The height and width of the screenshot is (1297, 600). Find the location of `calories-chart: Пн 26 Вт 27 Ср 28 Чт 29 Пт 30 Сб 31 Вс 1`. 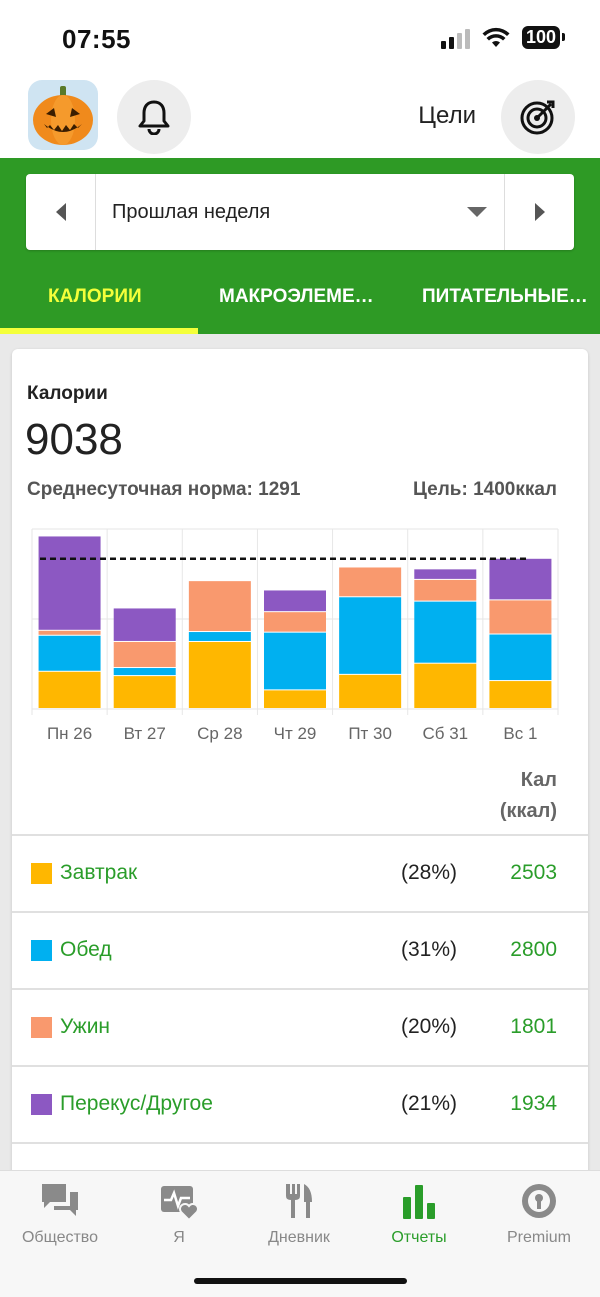

calories-chart: Пн 26 Вт 27 Ср 28 Чт 29 Пт 30 Сб 31 Вс 1 is located at coordinates (295, 635).